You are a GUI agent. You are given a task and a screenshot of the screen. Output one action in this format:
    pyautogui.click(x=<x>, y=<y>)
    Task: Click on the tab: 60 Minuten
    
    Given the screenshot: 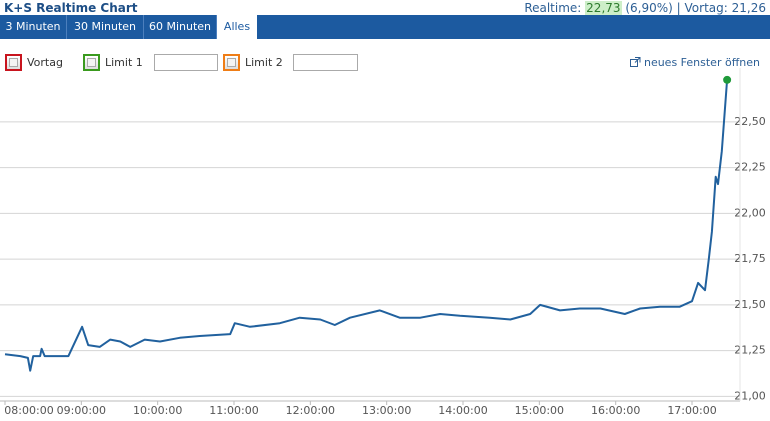 What is the action you would take?
    pyautogui.click(x=180, y=27)
    